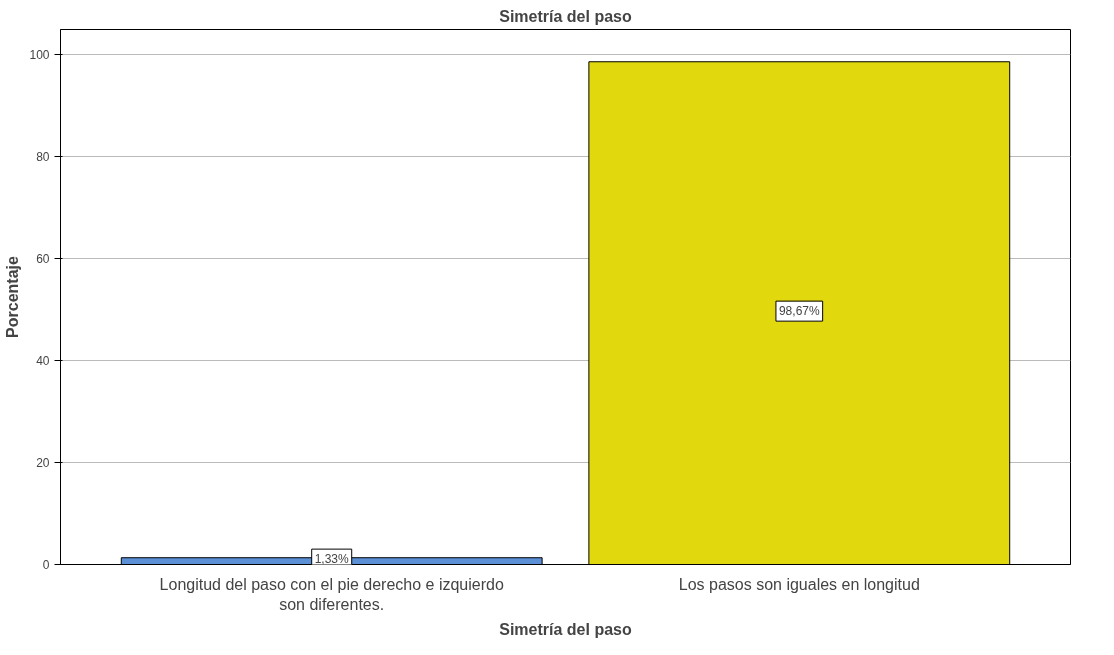 This screenshot has width=1114, height=655. I want to click on data-label: 1,33%, so click(332, 559).